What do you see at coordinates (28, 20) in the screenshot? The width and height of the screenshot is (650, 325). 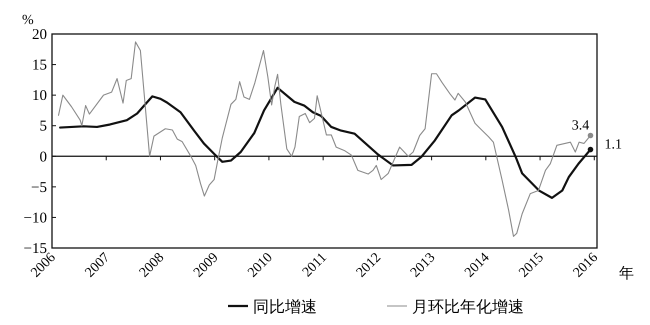 I see `y-axis-title: %` at bounding box center [28, 20].